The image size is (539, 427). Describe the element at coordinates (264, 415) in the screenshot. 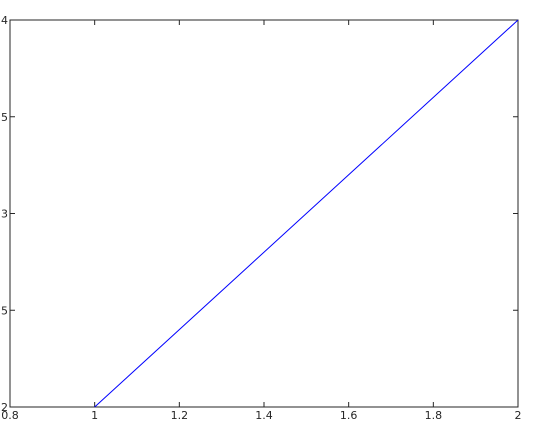

I see `x-tick-label: 1.4` at that location.